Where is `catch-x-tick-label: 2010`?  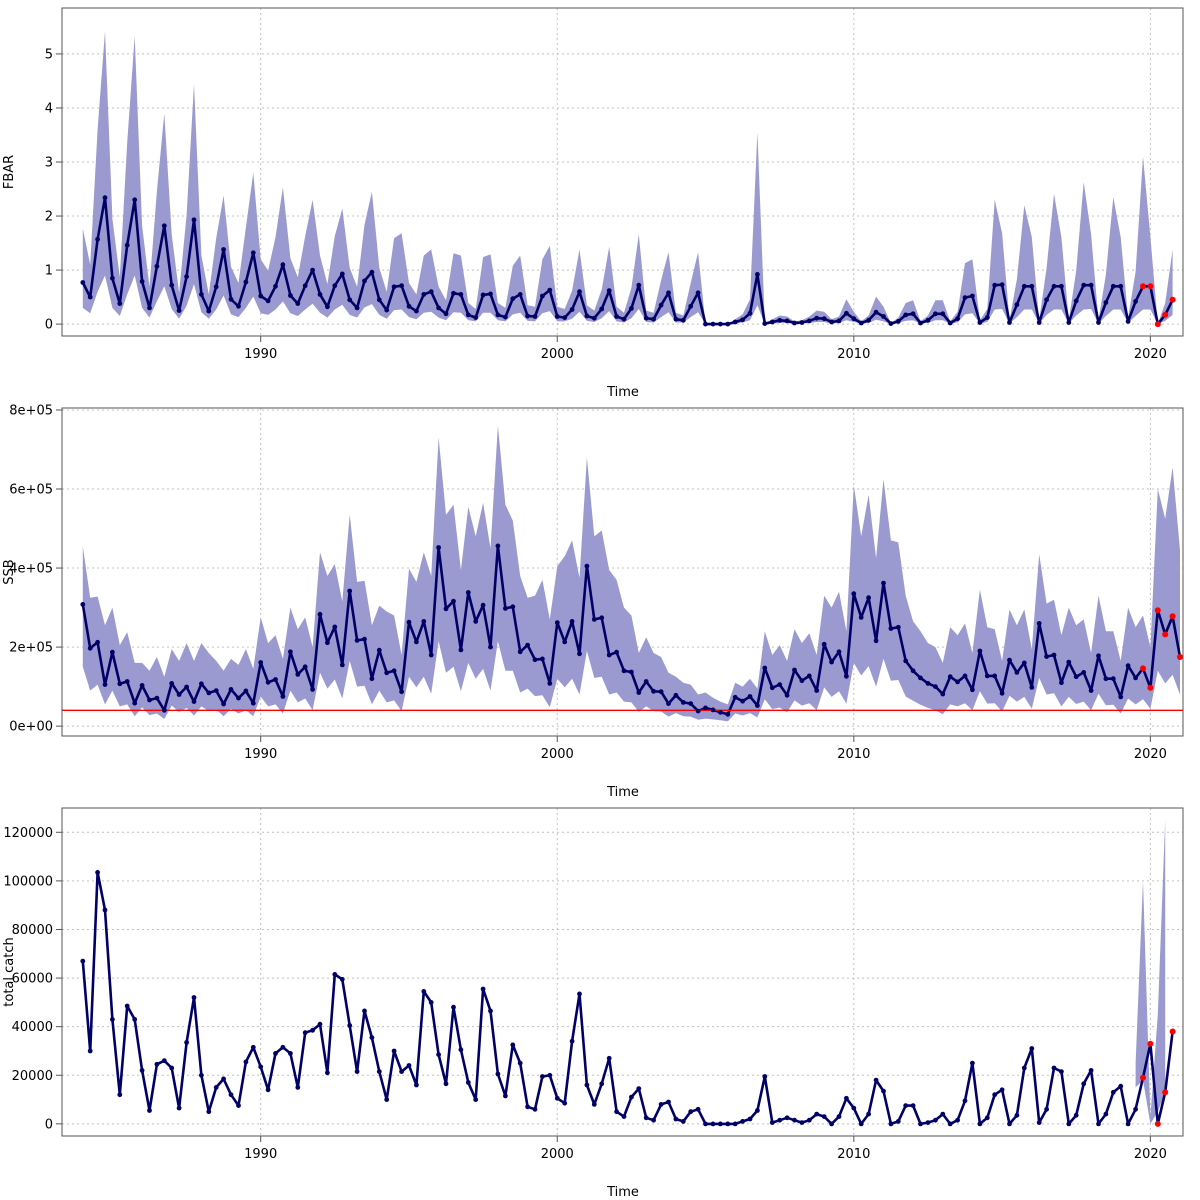
catch-x-tick-label: 2010 is located at coordinates (853, 1154).